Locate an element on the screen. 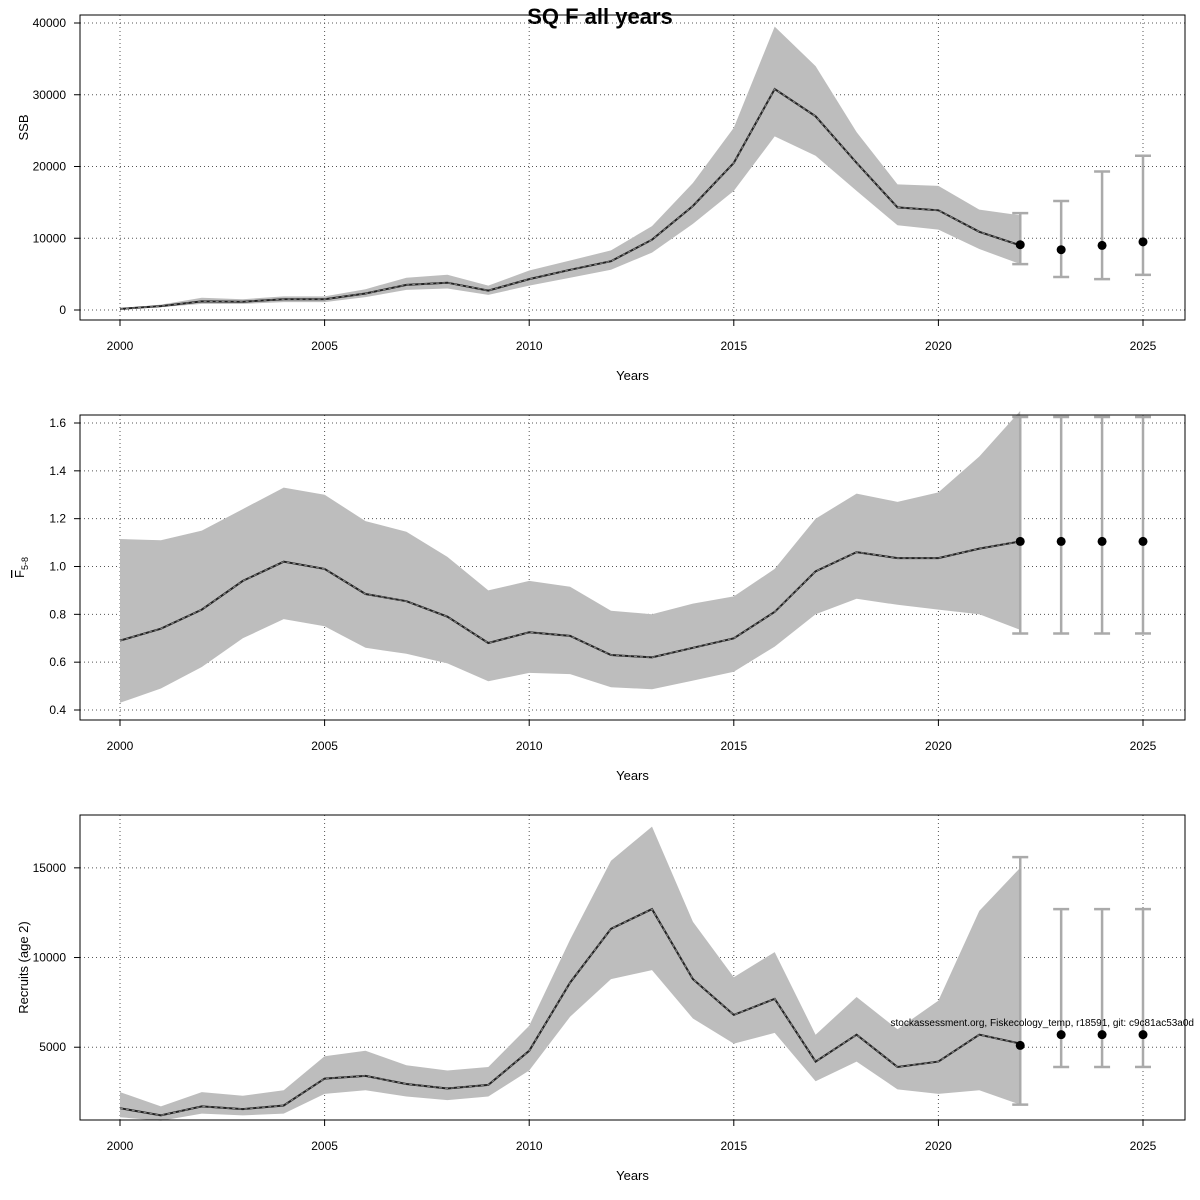 Image resolution: width=1200 pixels, height=1200 pixels. y-tick-label: 1.6 is located at coordinates (57, 423).